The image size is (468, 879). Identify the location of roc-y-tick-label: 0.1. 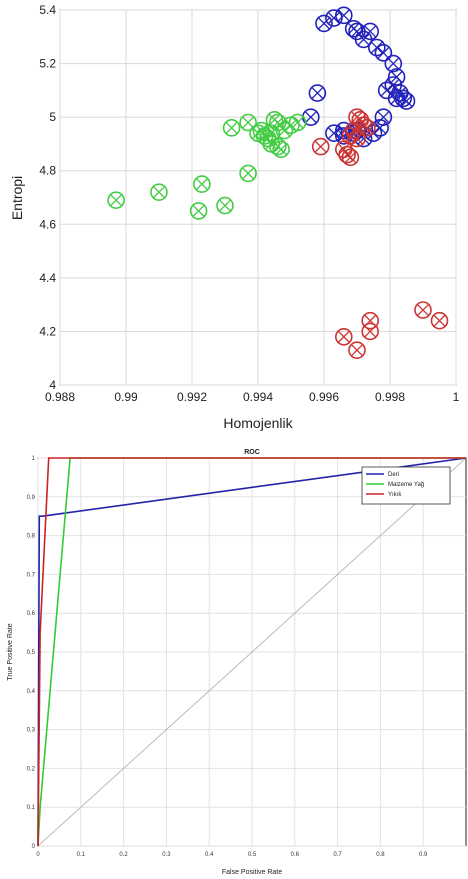
(31, 808).